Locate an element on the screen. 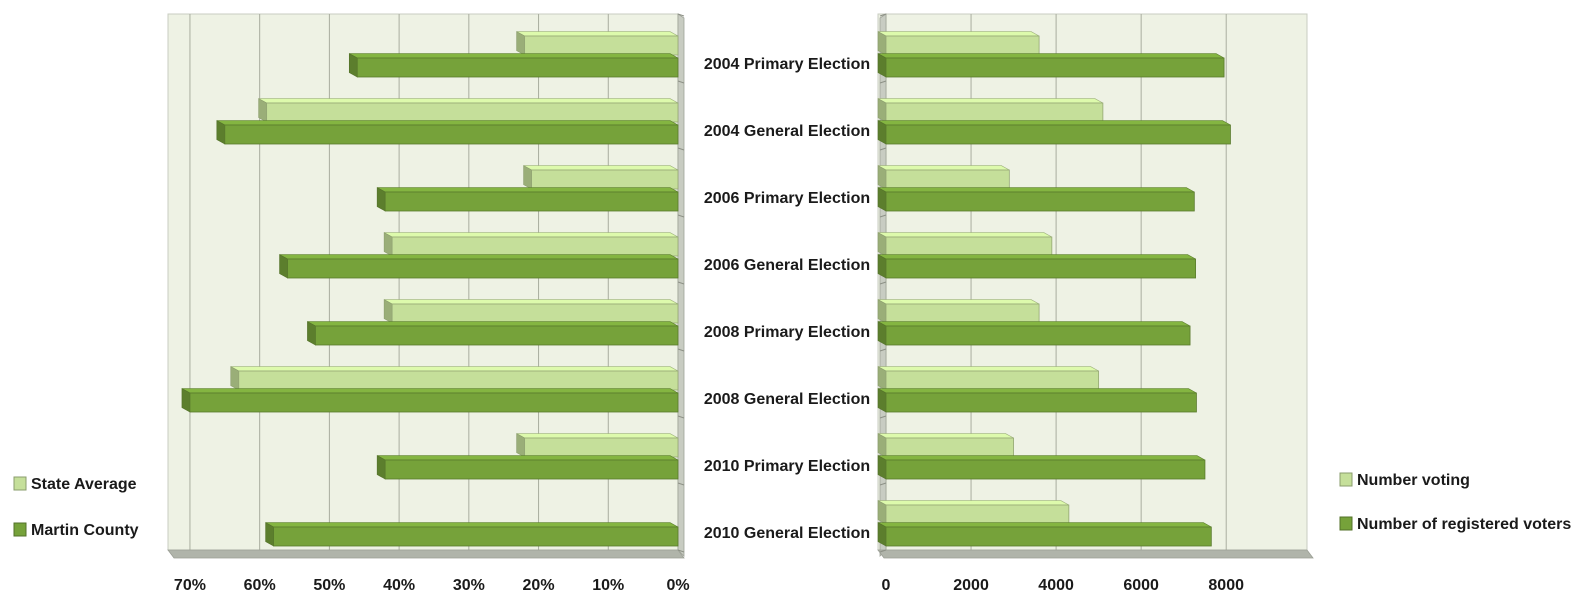  category-label-2008-primary-election: 2008 Primary Election is located at coordinates (787, 332).